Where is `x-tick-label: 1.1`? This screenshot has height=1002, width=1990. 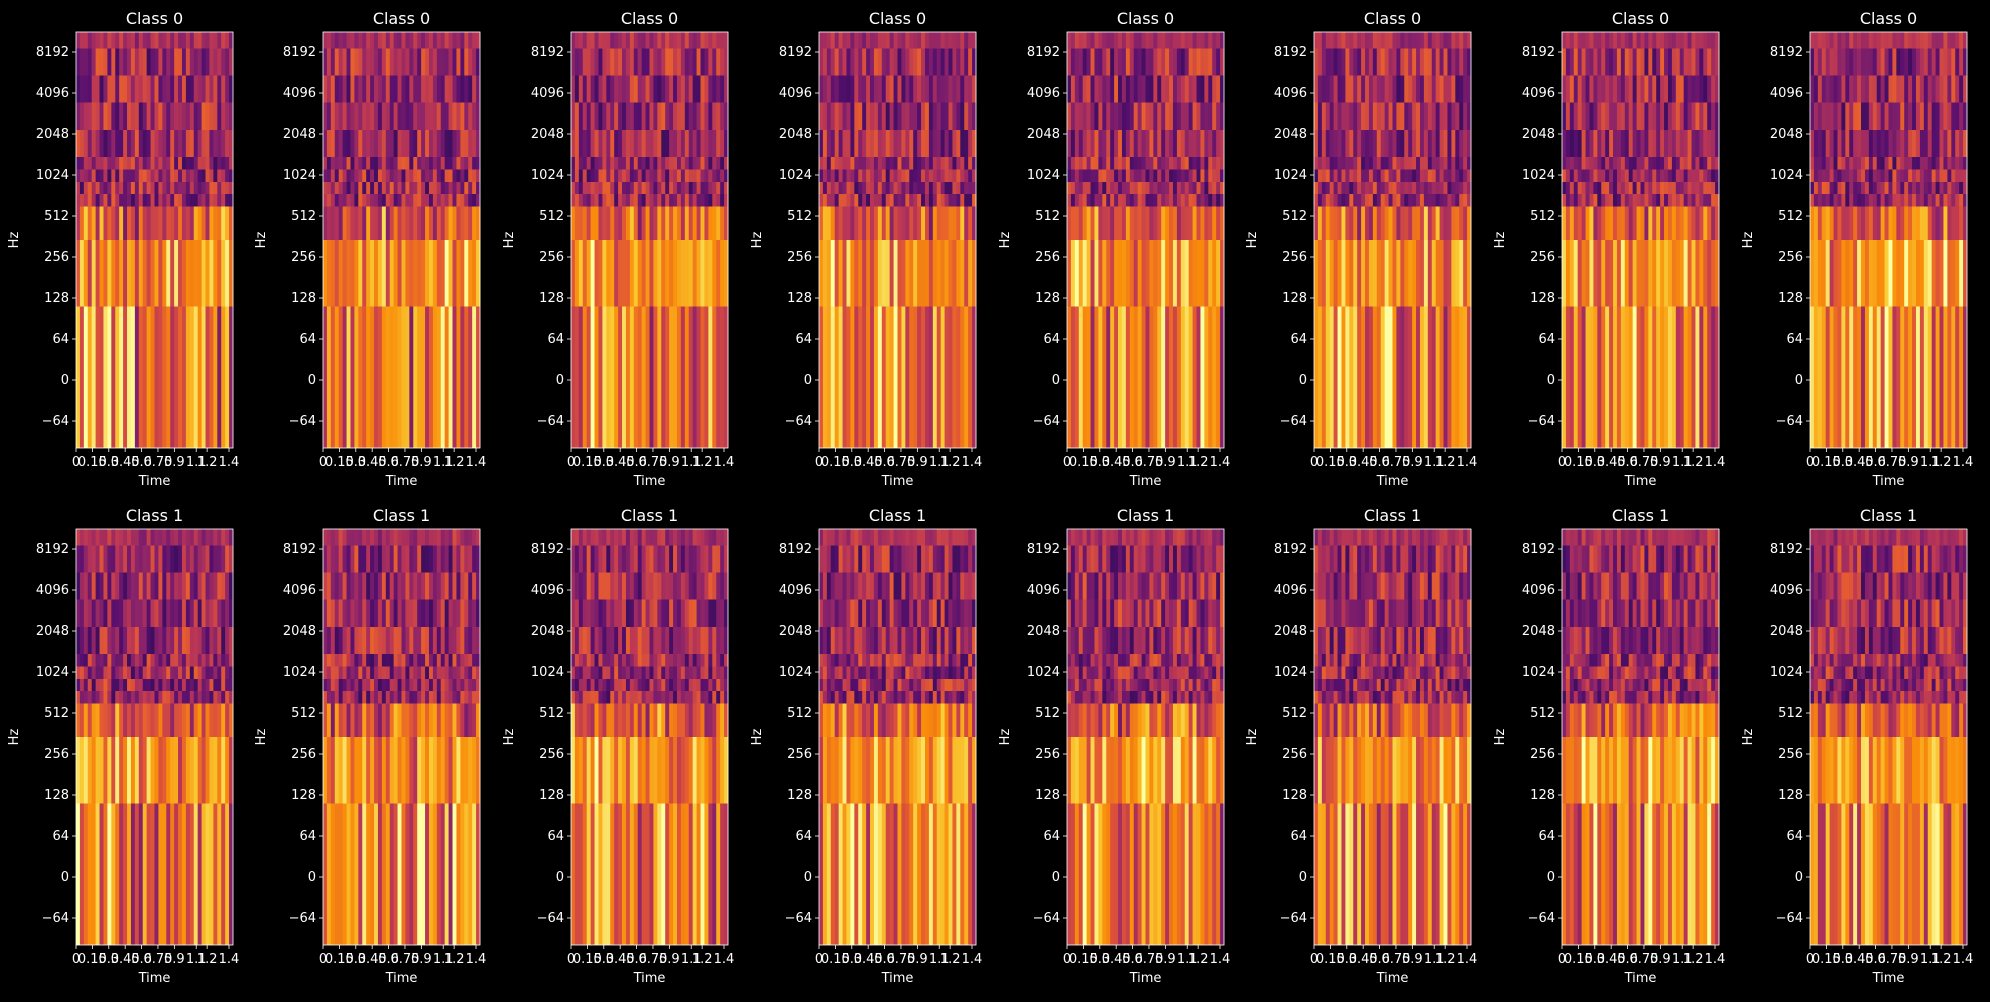 x-tick-label: 1.1 is located at coordinates (1682, 959).